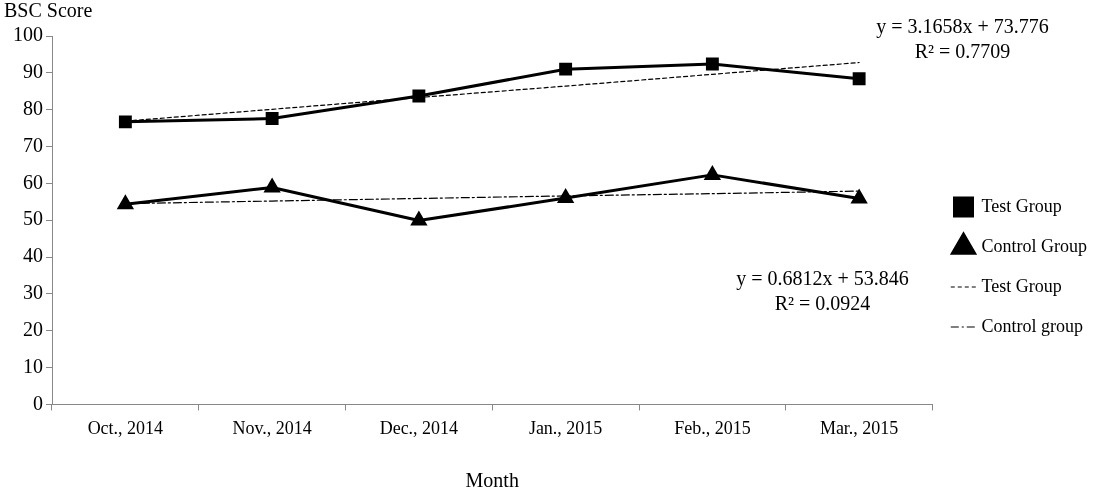  I want to click on annotation: y = 0.6812x + 53.846 R² = 0.0924, so click(822, 291).